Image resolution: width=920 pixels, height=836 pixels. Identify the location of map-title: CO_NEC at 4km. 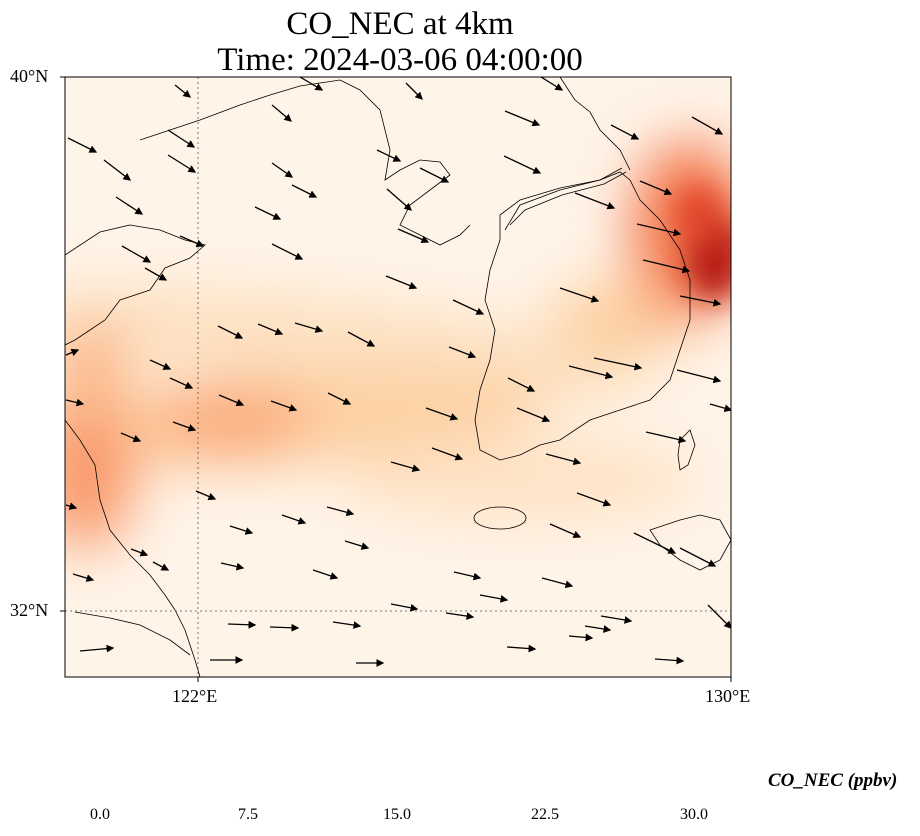
(400, 24).